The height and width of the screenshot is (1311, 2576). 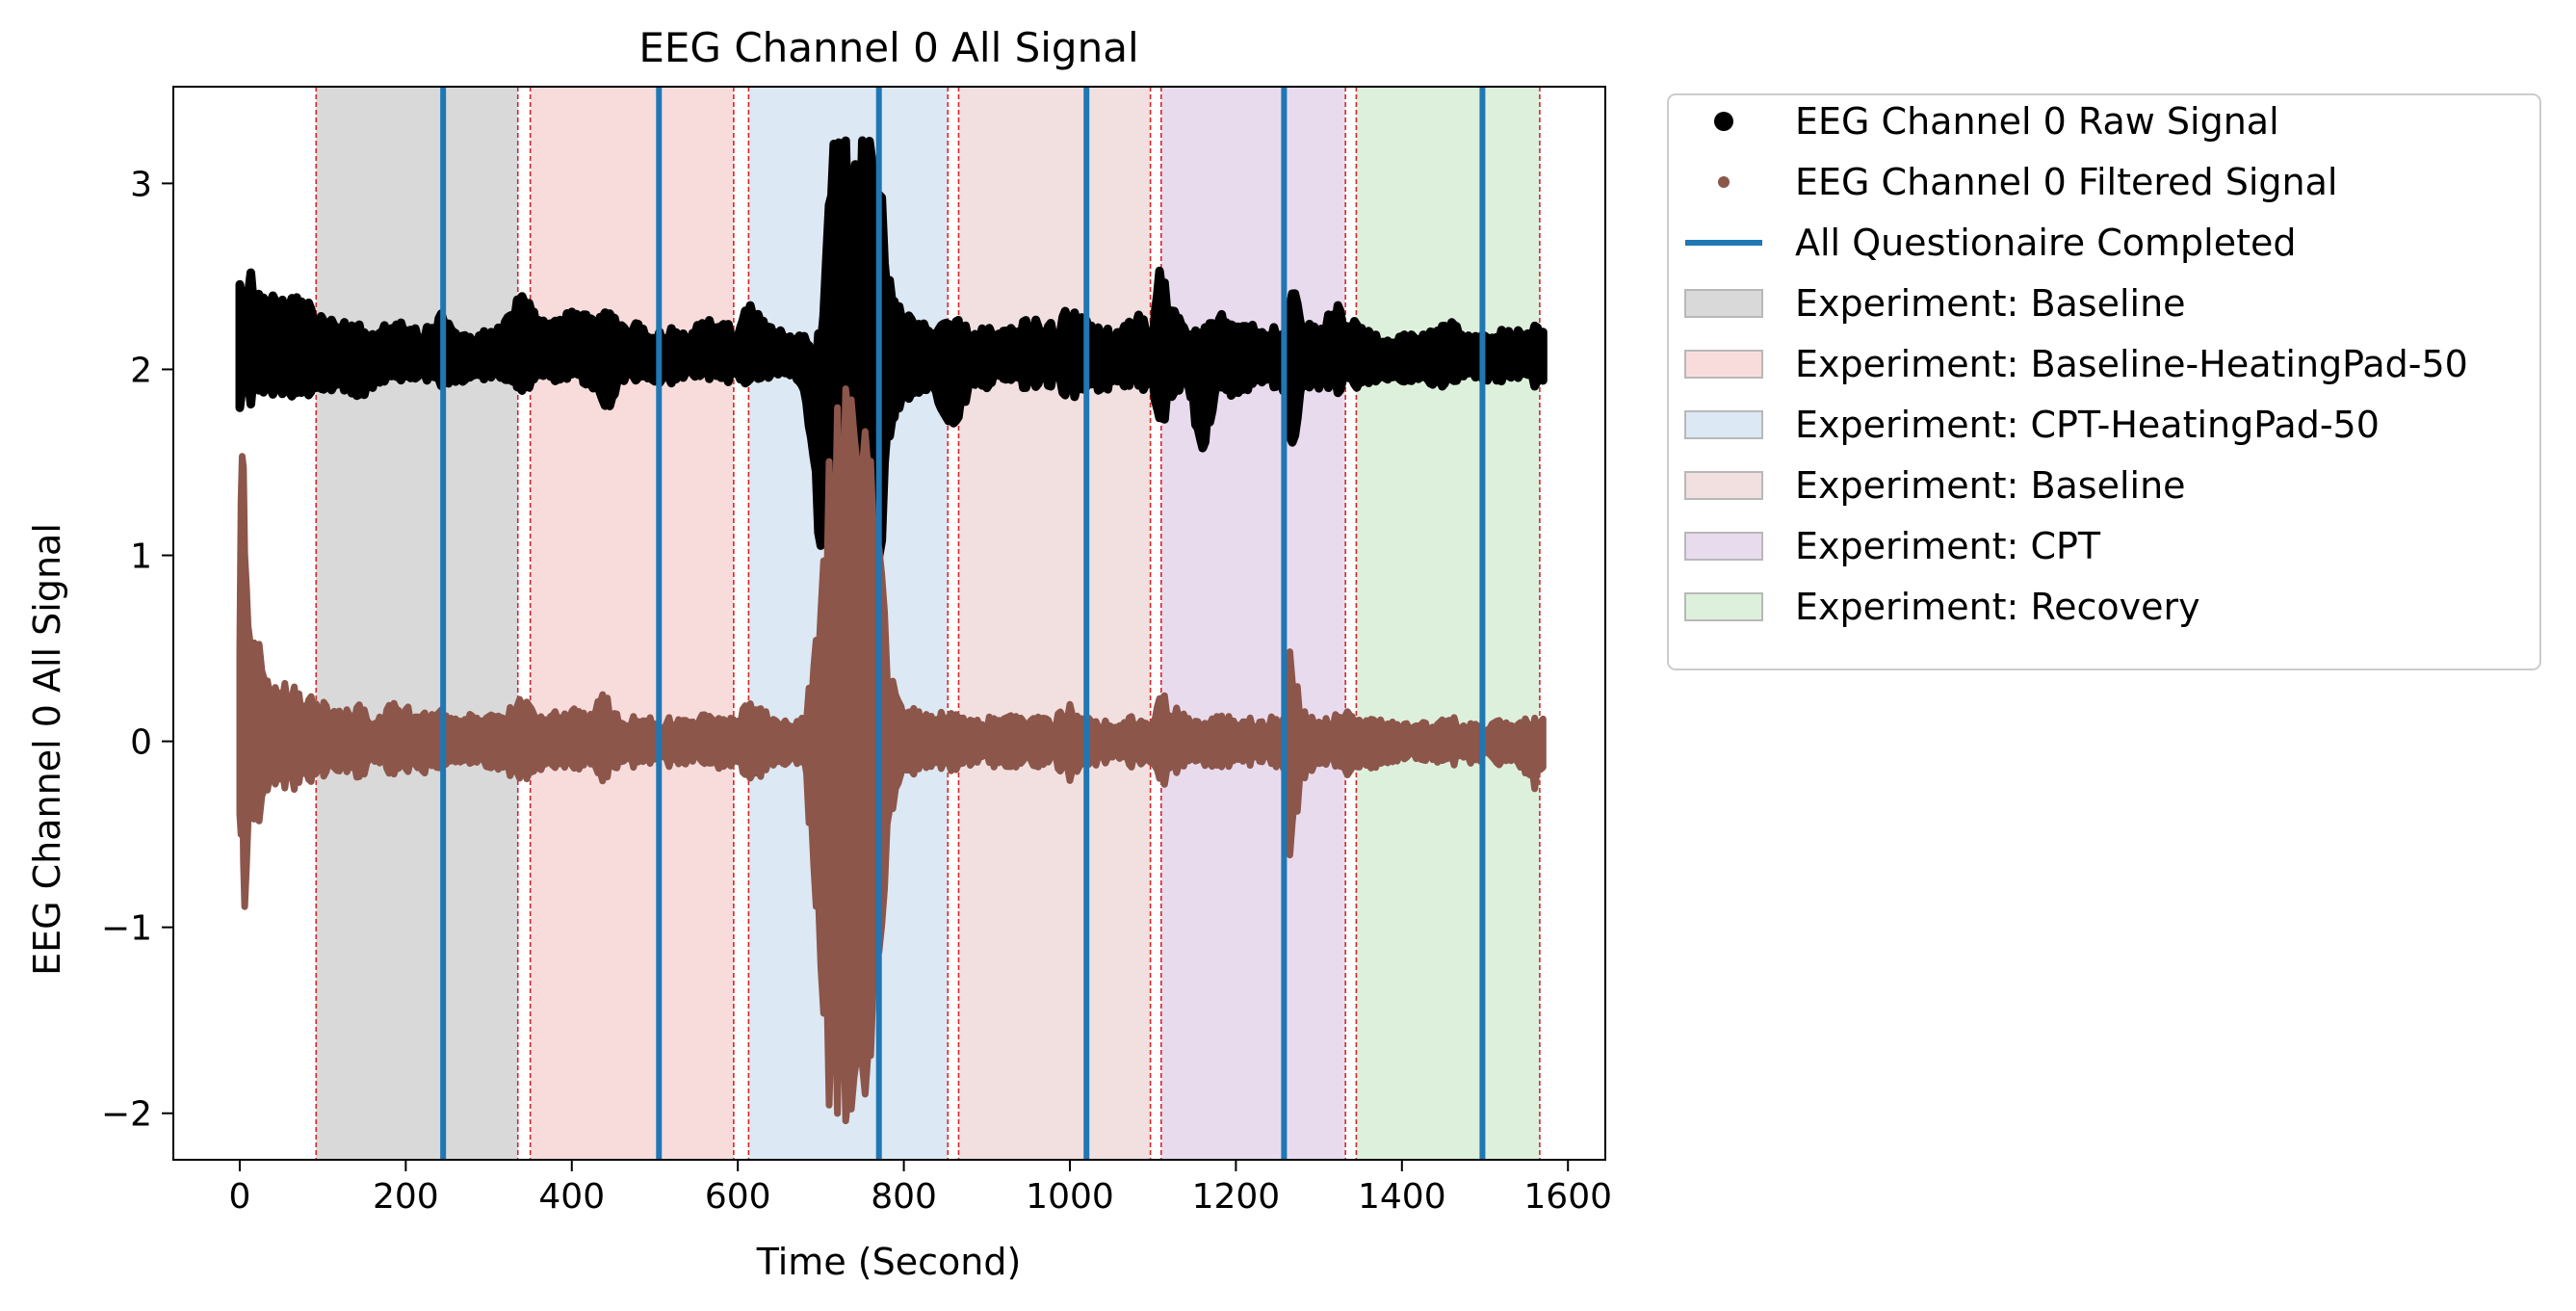 What do you see at coordinates (141, 558) in the screenshot?
I see `y-tick-label: 1` at bounding box center [141, 558].